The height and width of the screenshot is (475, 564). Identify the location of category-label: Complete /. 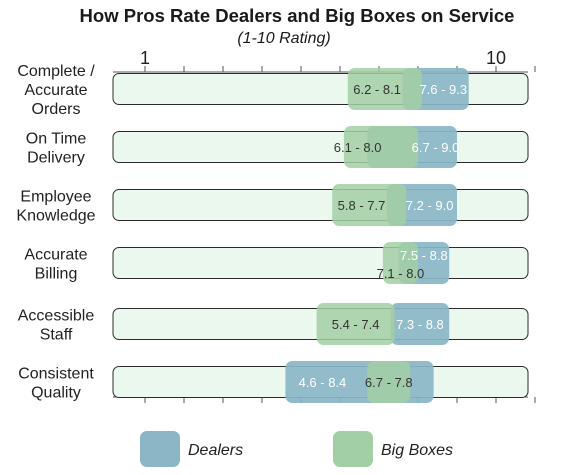
(56, 71).